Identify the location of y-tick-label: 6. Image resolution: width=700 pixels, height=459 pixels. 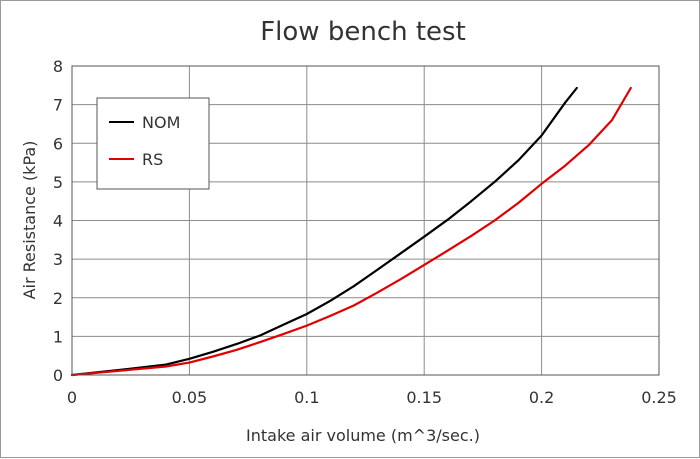
(58, 143).